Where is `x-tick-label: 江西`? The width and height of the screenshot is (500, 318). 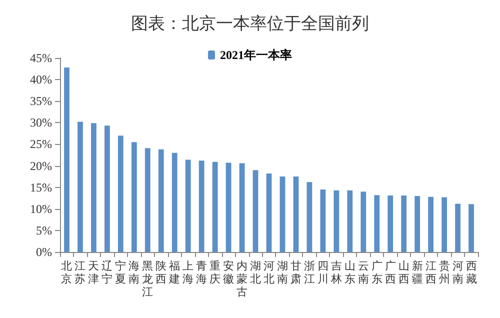
x-tick-label: 江西 is located at coordinates (430, 273).